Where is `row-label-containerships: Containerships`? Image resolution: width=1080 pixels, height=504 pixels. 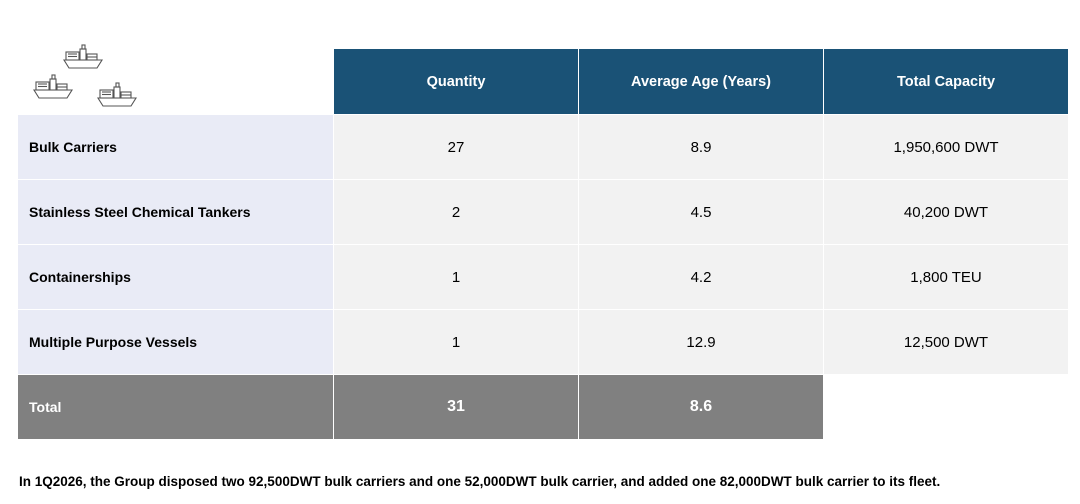 row-label-containerships: Containerships is located at coordinates (175, 277).